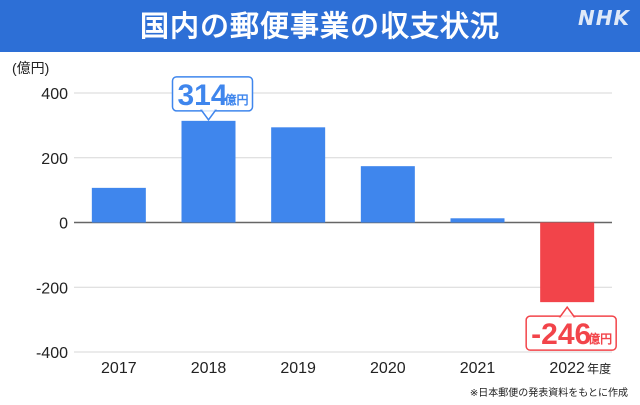 This screenshot has width=640, height=405. Describe the element at coordinates (203, 95) in the screenshot. I see `callout-value: 314` at that location.